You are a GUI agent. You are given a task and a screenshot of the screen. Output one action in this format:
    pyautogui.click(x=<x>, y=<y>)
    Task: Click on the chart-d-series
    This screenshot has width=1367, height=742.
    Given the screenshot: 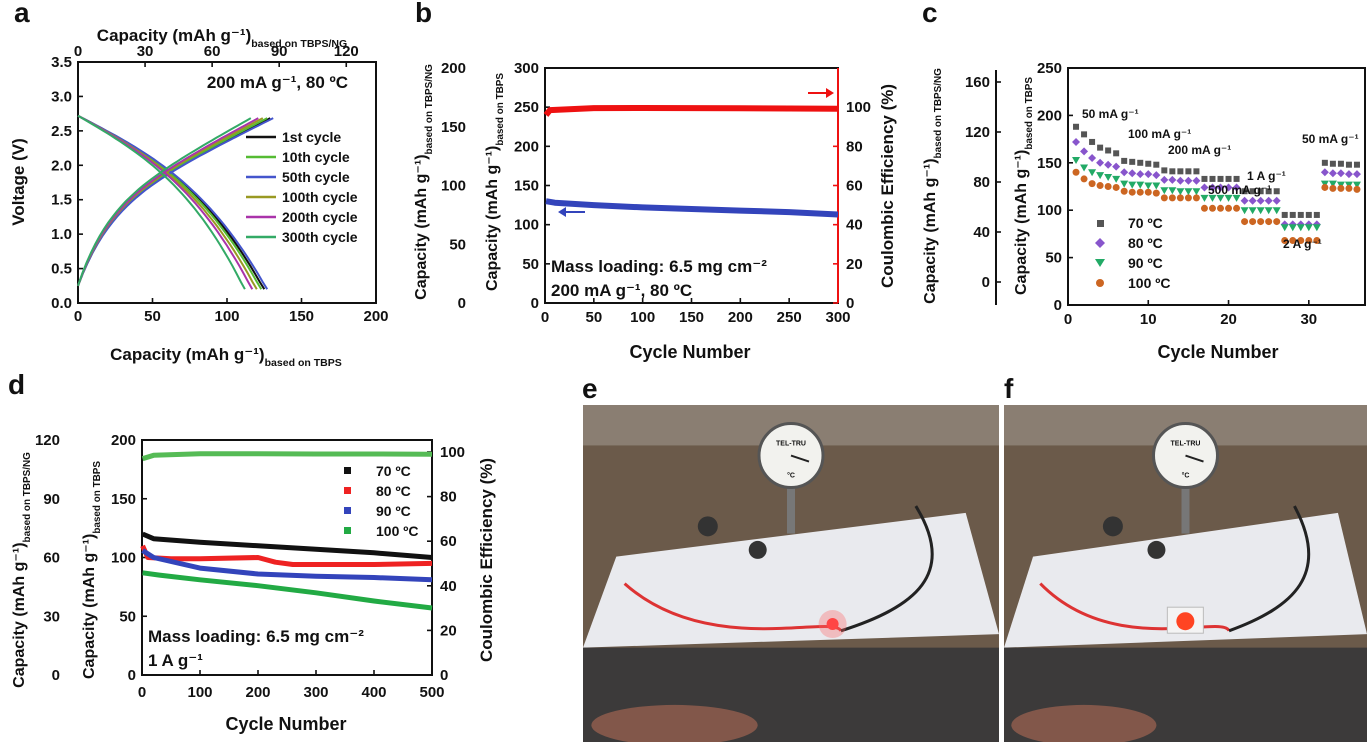 What is the action you would take?
    pyautogui.click(x=287, y=545)
    